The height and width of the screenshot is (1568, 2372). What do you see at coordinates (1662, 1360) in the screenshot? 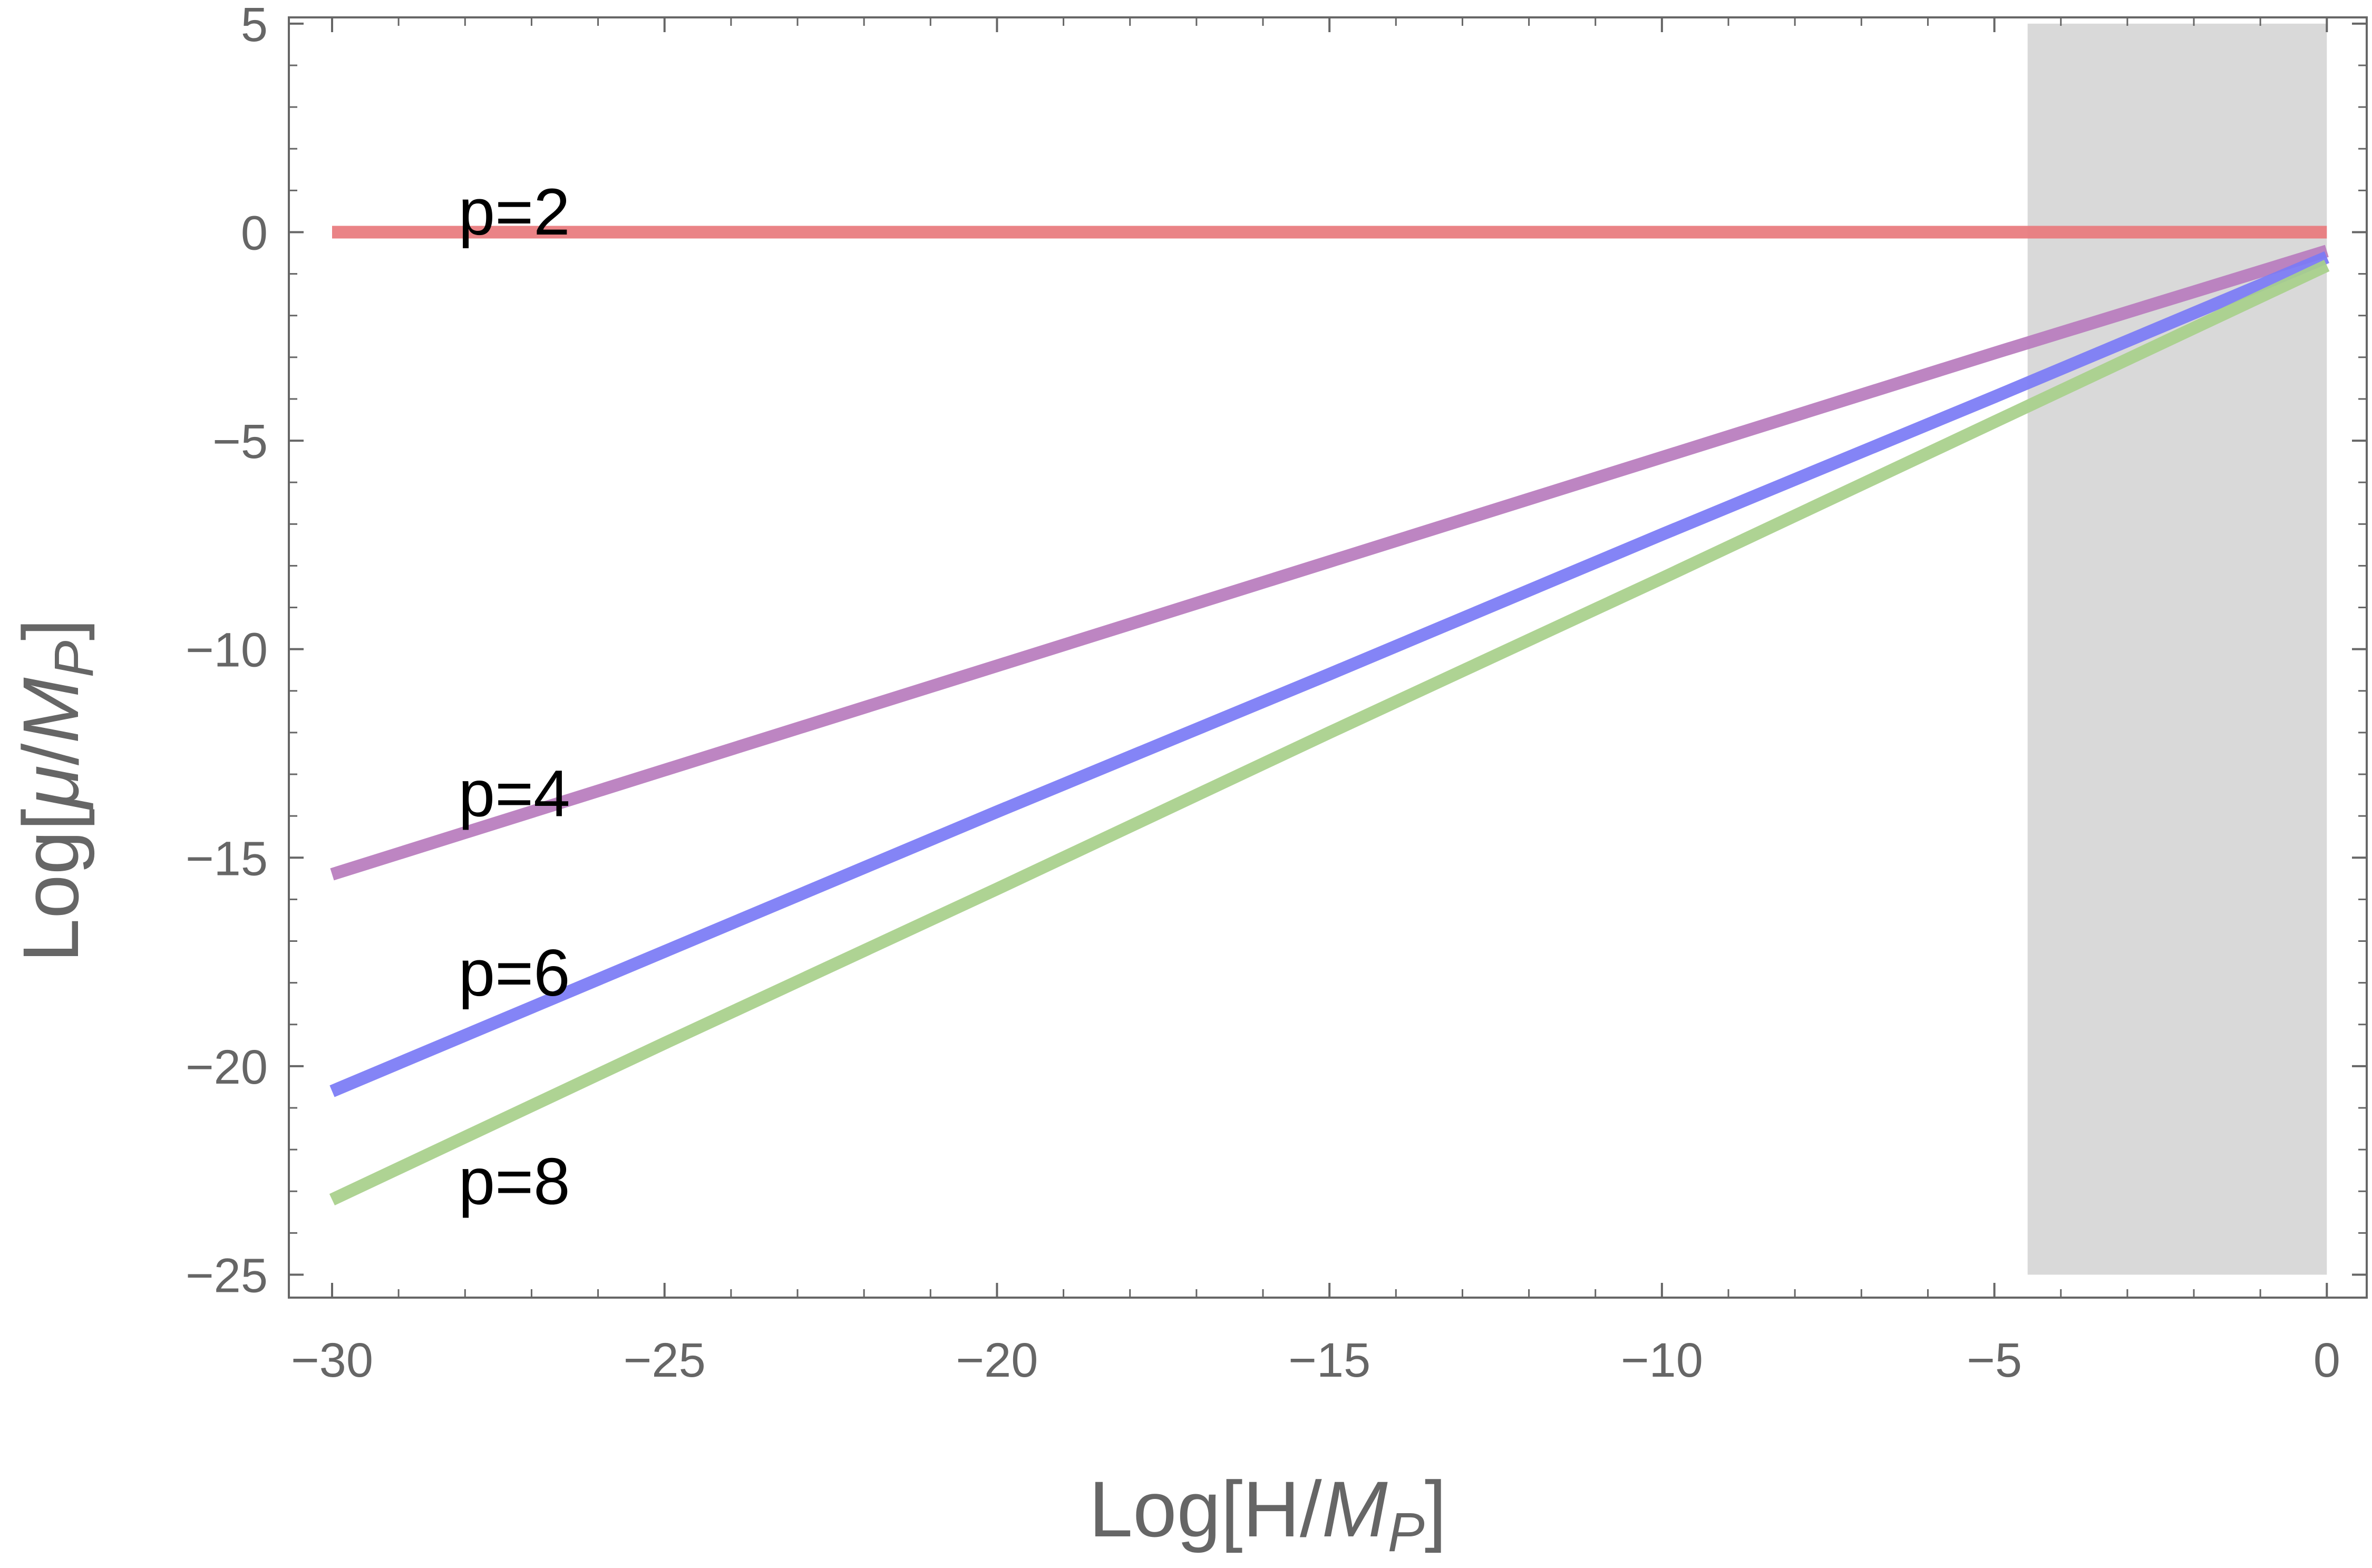
I see `x-tick-label: −10` at bounding box center [1662, 1360].